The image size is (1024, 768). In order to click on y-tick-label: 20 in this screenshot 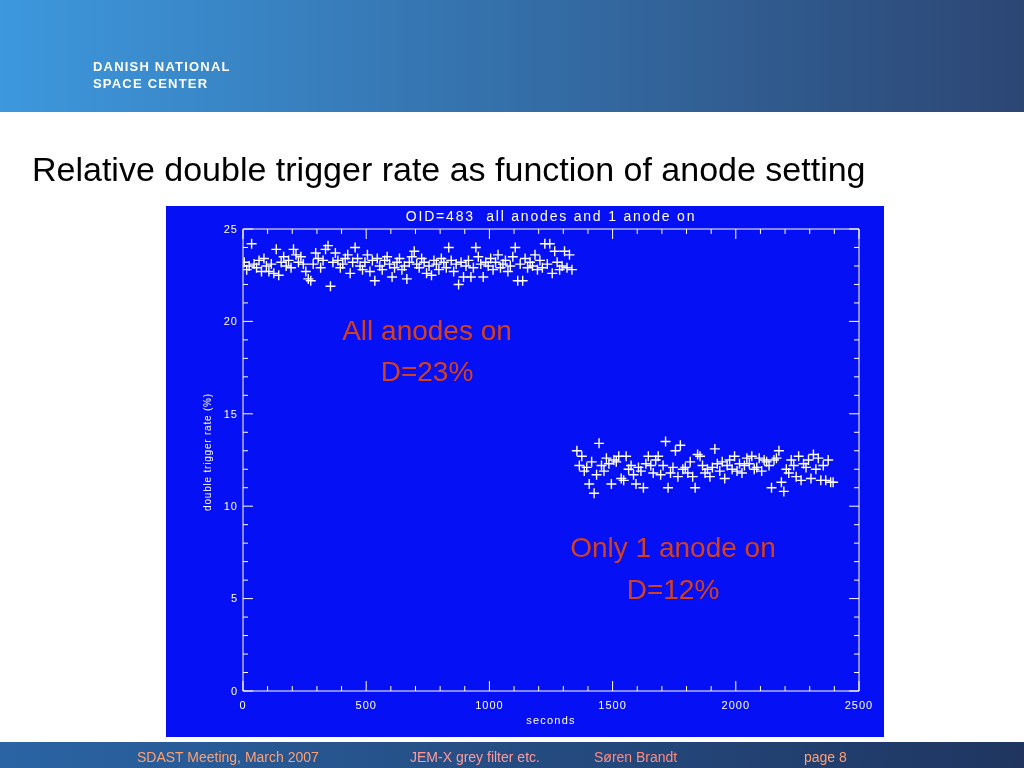, I will do `click(230, 321)`.